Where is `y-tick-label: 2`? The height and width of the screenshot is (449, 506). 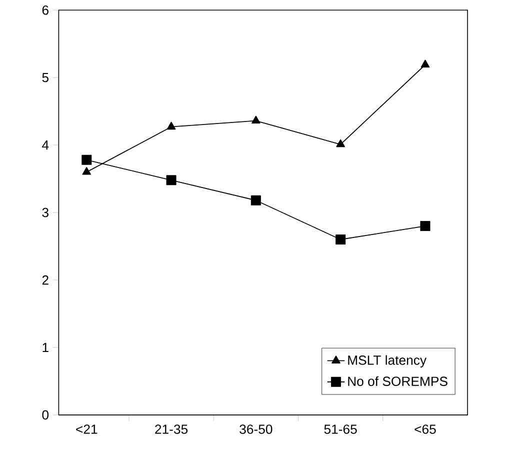 y-tick-label: 2 is located at coordinates (45, 279).